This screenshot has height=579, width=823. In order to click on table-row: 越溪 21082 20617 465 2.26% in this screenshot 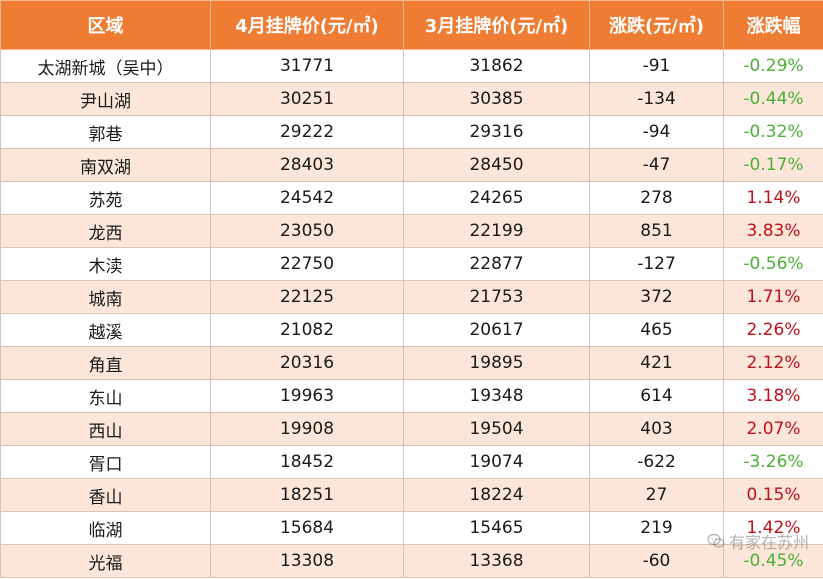, I will do `click(411, 330)`.